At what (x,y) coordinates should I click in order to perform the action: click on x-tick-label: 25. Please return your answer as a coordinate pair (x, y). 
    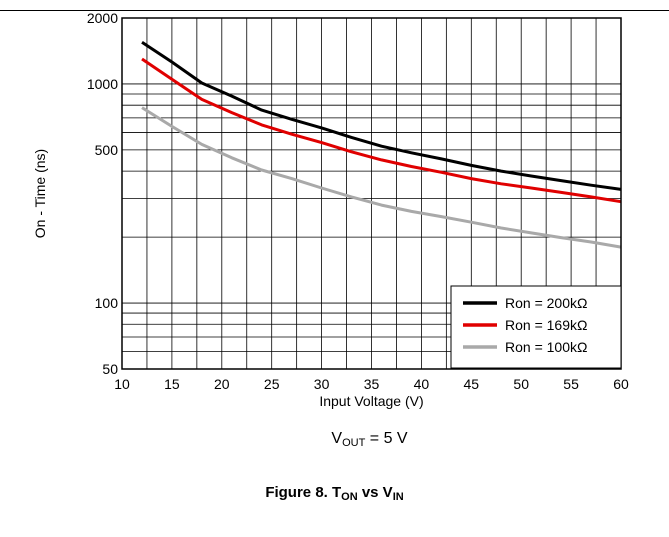
    Looking at the image, I should click on (272, 384).